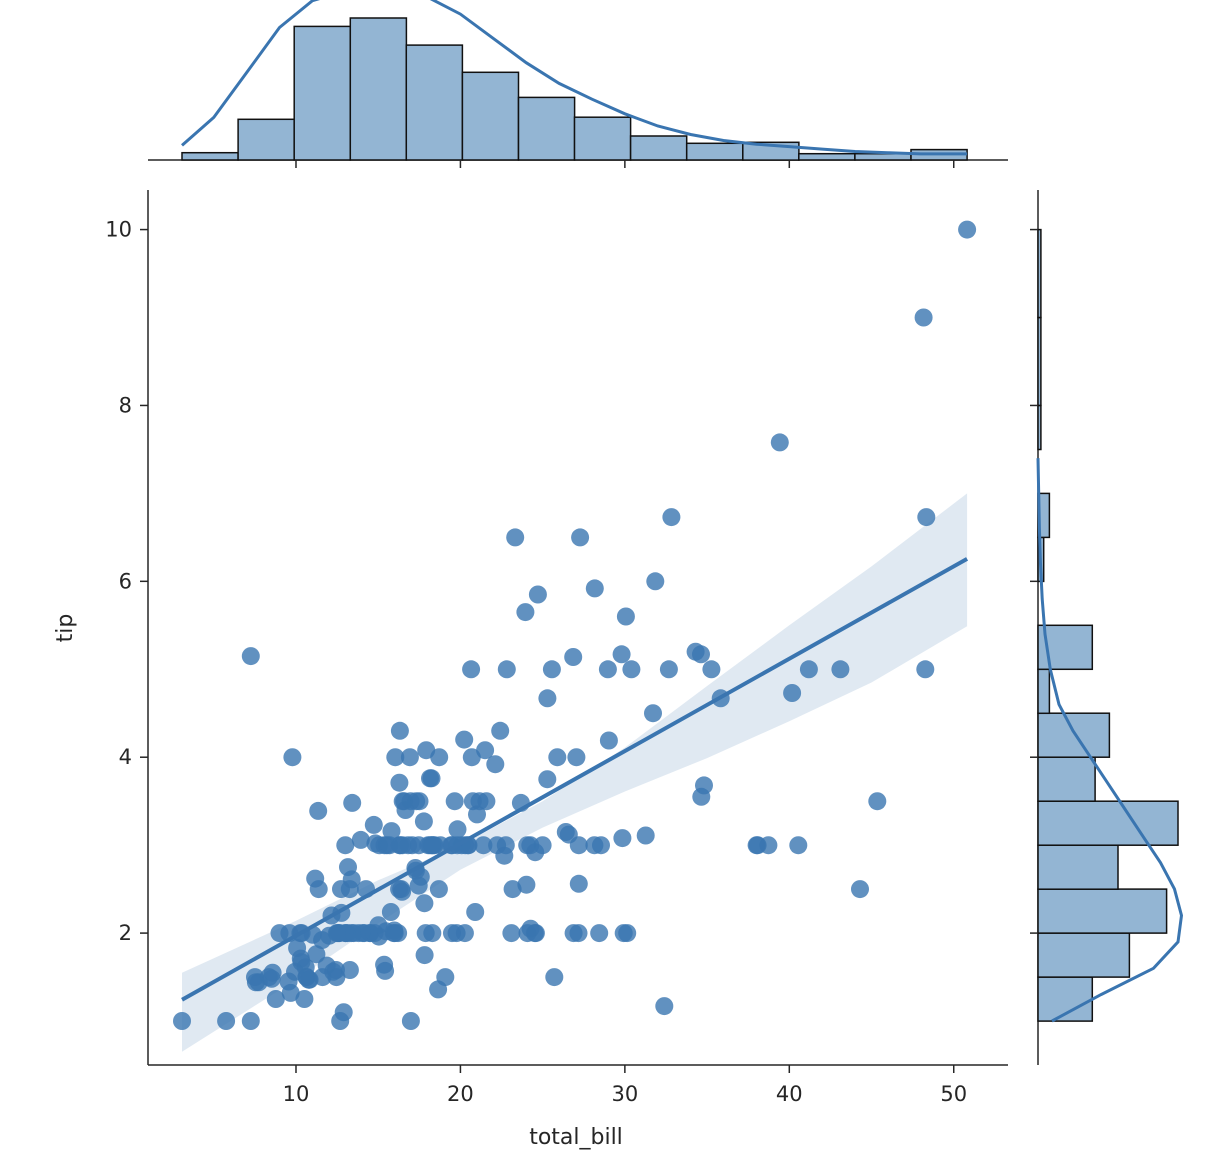 The width and height of the screenshot is (1210, 1172). I want to click on y-tick-label: 8, so click(125, 405).